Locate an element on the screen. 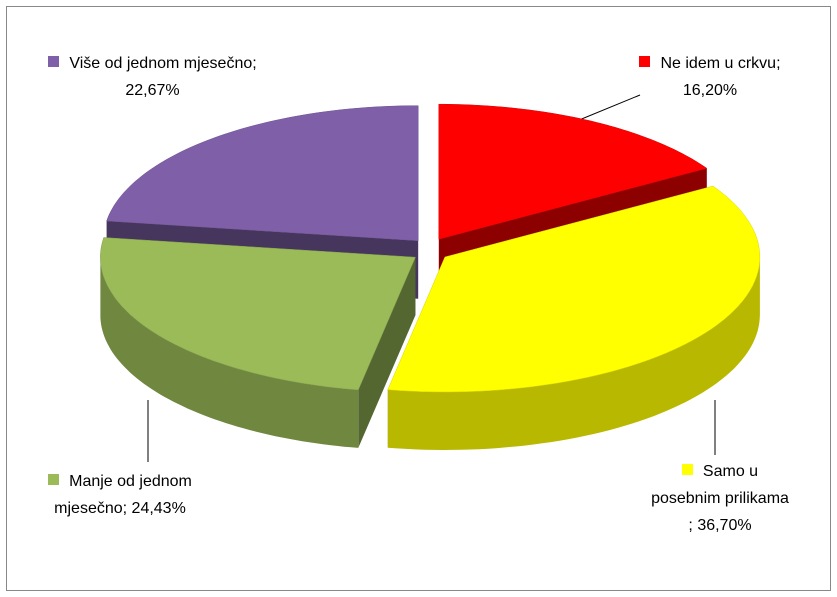 Image resolution: width=837 pixels, height=597 pixels. data-label: Više od jednom mjesečno; 22,67% is located at coordinates (152, 77).